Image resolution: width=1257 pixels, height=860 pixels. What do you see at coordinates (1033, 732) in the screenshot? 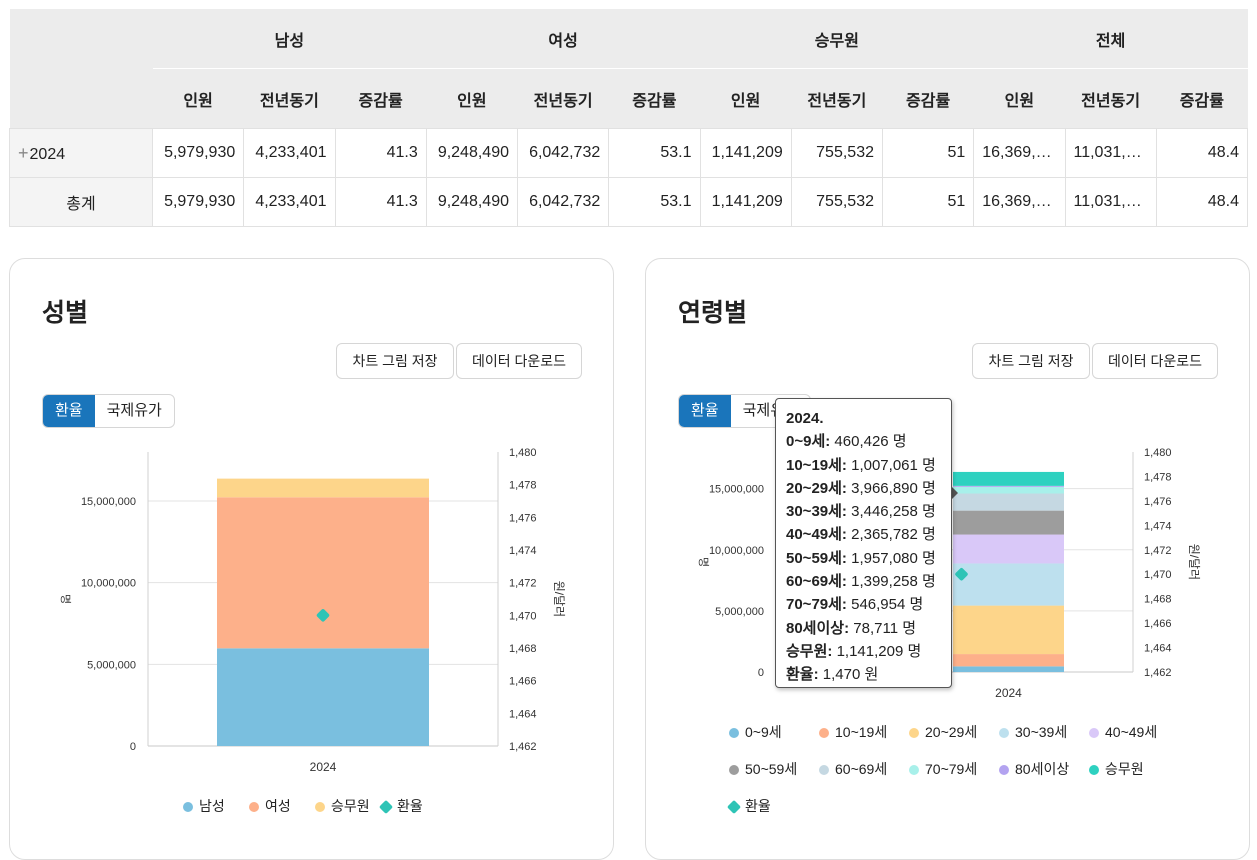
I see `legend-item: 30~39세` at bounding box center [1033, 732].